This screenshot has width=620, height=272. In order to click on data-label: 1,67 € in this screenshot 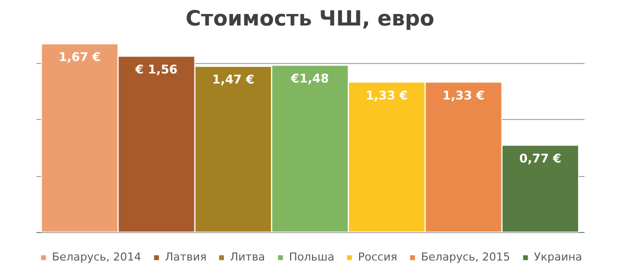, I will do `click(79, 57)`.